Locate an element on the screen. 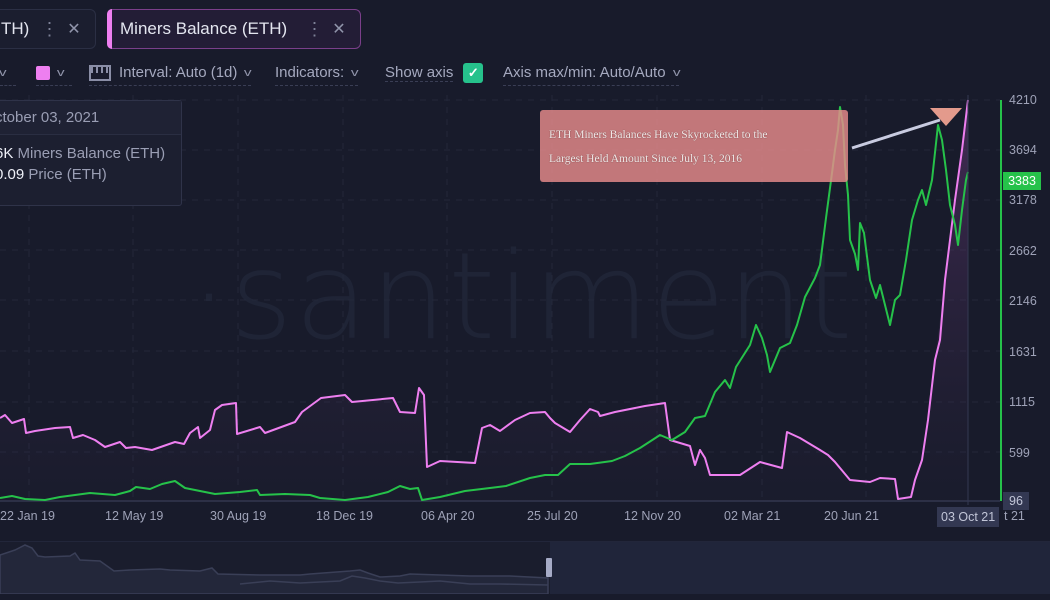 The width and height of the screenshot is (1050, 600). axis-range-label: Axis max/min: Auto/Auto is located at coordinates (584, 72).